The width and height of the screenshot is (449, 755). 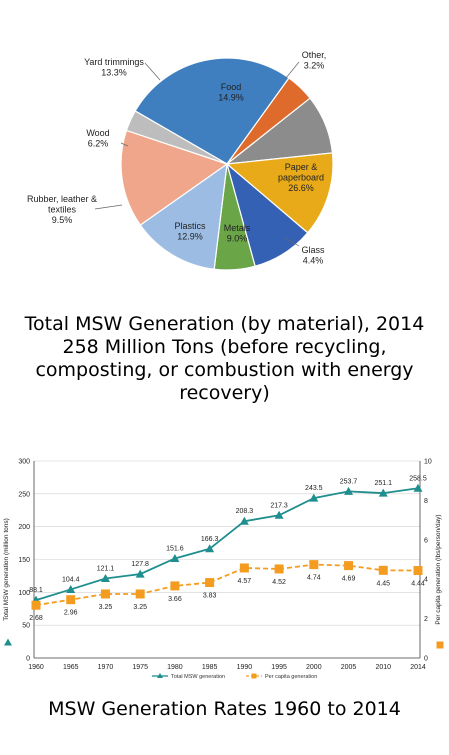 What do you see at coordinates (418, 571) in the screenshot?
I see `per-capita-point-2014` at bounding box center [418, 571].